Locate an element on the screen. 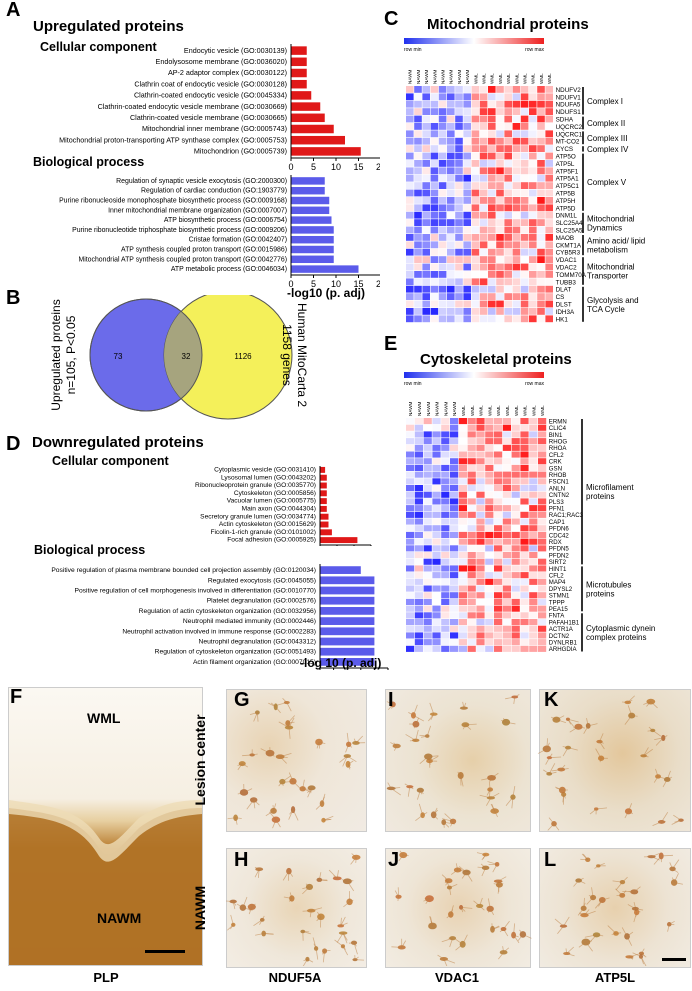 This screenshot has width=692, height=991. panel-letter-a: A is located at coordinates (13, 10).